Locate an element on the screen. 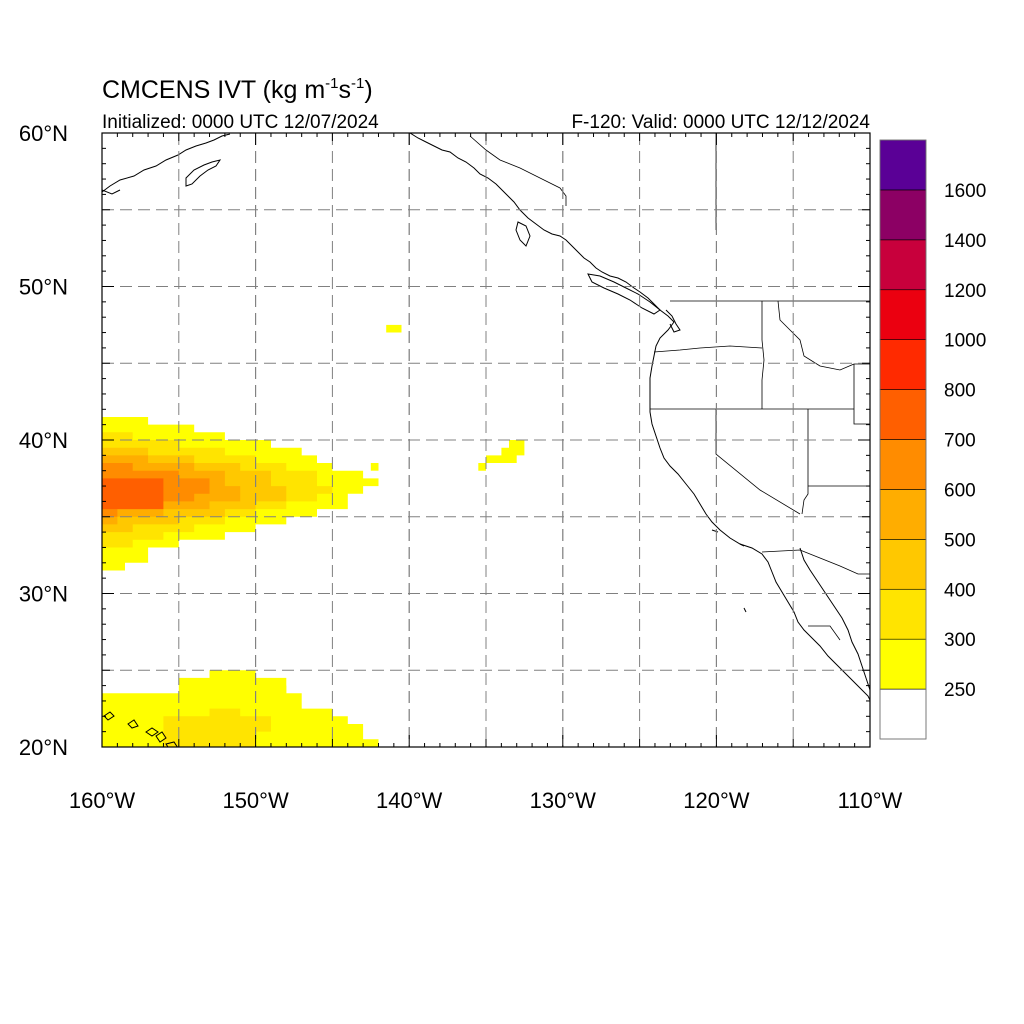  alaska-canada-border is located at coordinates (518, 170).